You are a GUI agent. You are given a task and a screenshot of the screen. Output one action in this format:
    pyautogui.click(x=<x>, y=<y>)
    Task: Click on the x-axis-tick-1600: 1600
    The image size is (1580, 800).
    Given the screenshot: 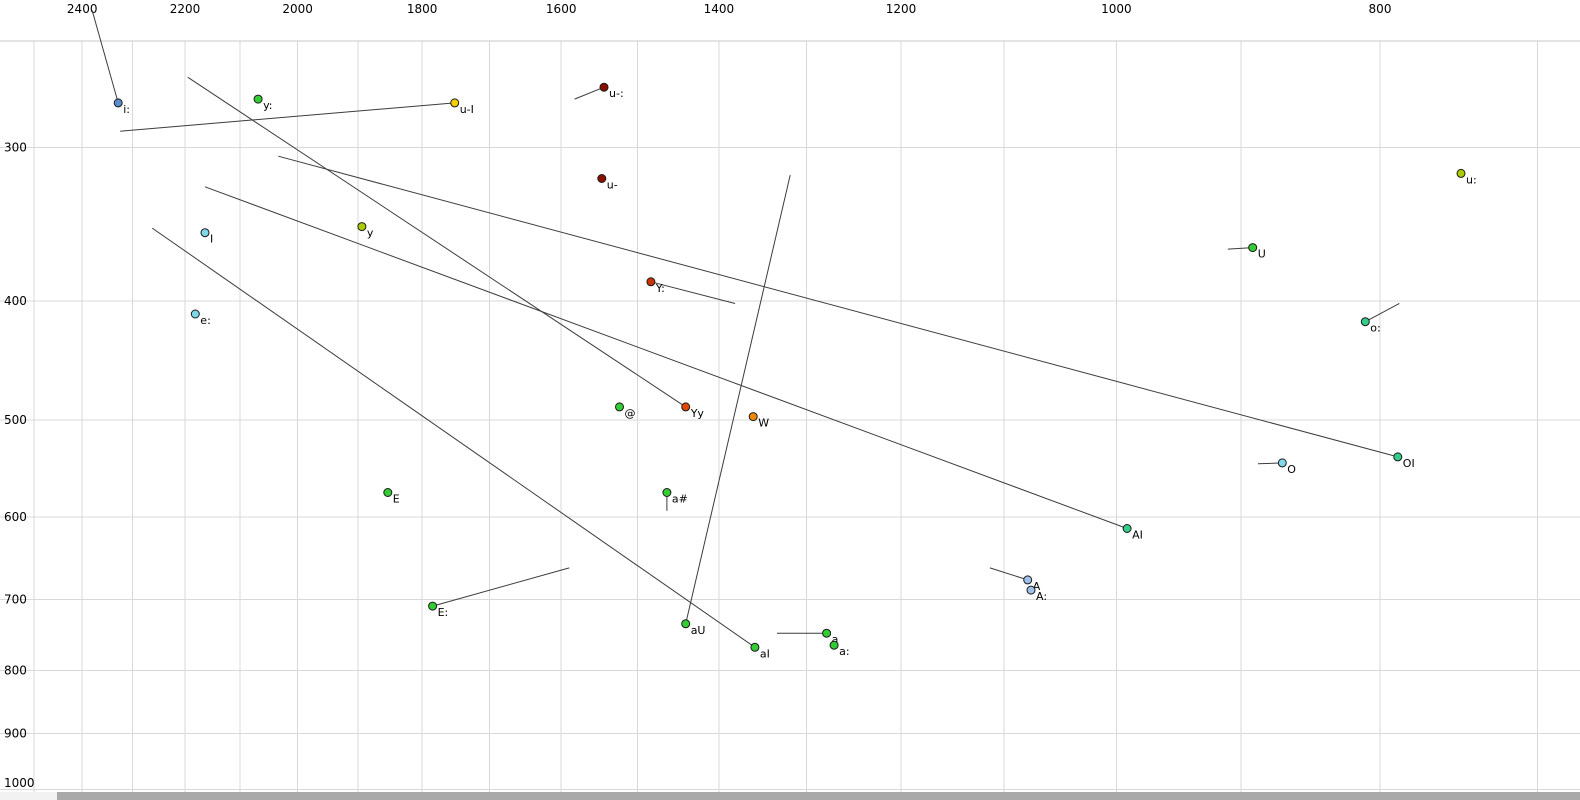 What is the action you would take?
    pyautogui.click(x=561, y=9)
    